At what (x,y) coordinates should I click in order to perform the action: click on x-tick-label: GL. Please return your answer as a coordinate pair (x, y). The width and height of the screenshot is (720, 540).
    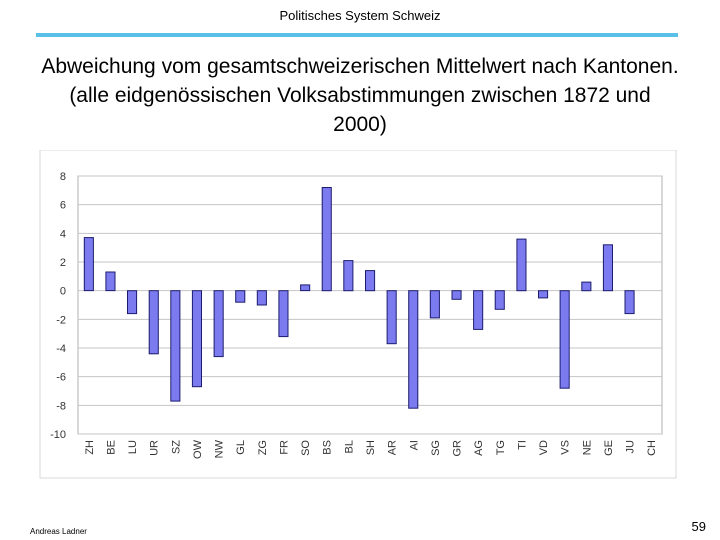
    Looking at the image, I should click on (241, 447).